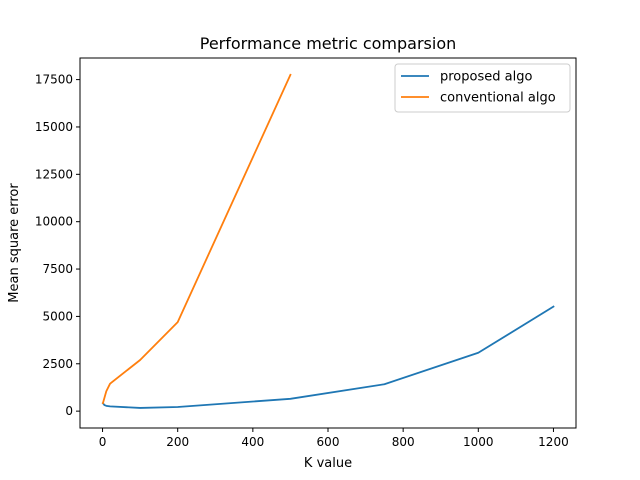  What do you see at coordinates (57, 316) in the screenshot?
I see `y-tick-label: 5000` at bounding box center [57, 316].